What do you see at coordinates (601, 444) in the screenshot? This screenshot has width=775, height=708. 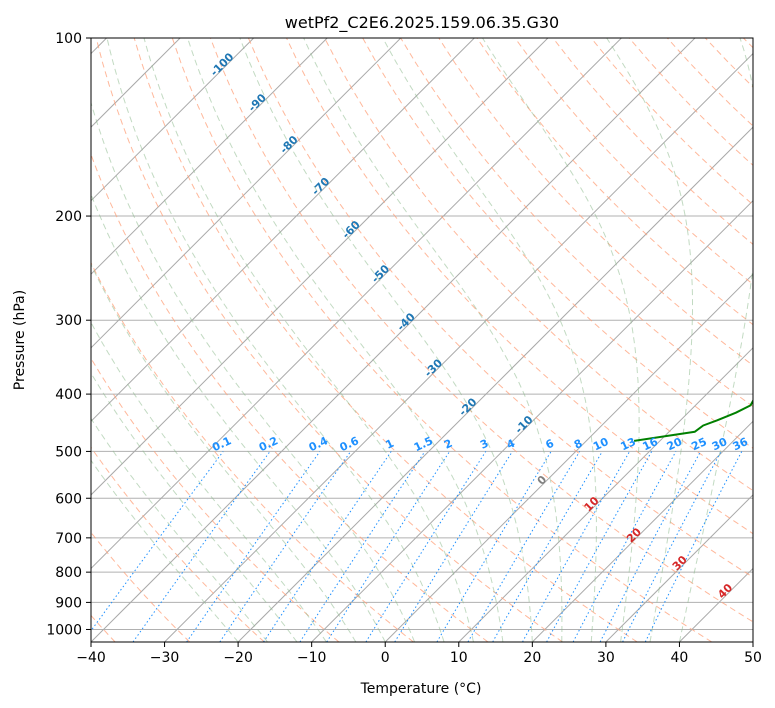 I see `mixing-ratio-label: 10` at bounding box center [601, 444].